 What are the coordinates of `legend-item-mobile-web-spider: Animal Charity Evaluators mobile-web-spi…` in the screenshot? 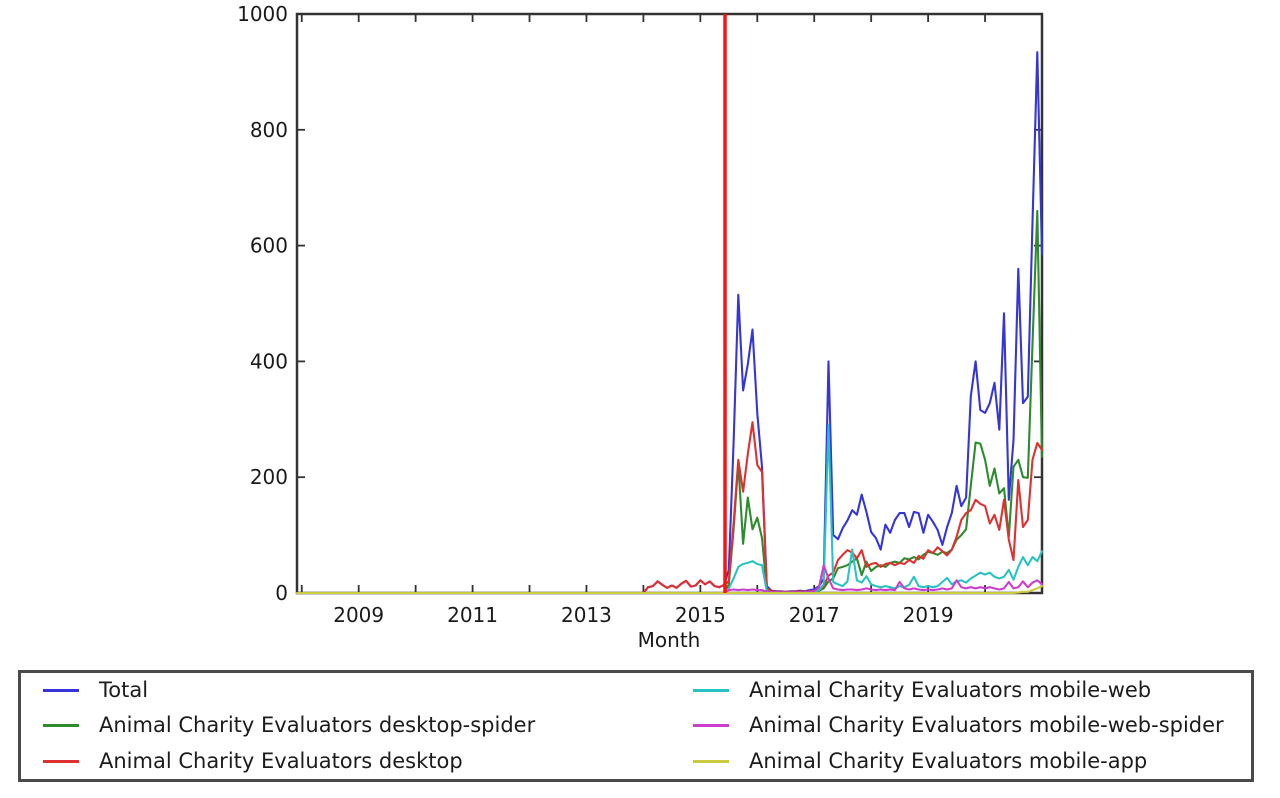 It's located at (961, 725).